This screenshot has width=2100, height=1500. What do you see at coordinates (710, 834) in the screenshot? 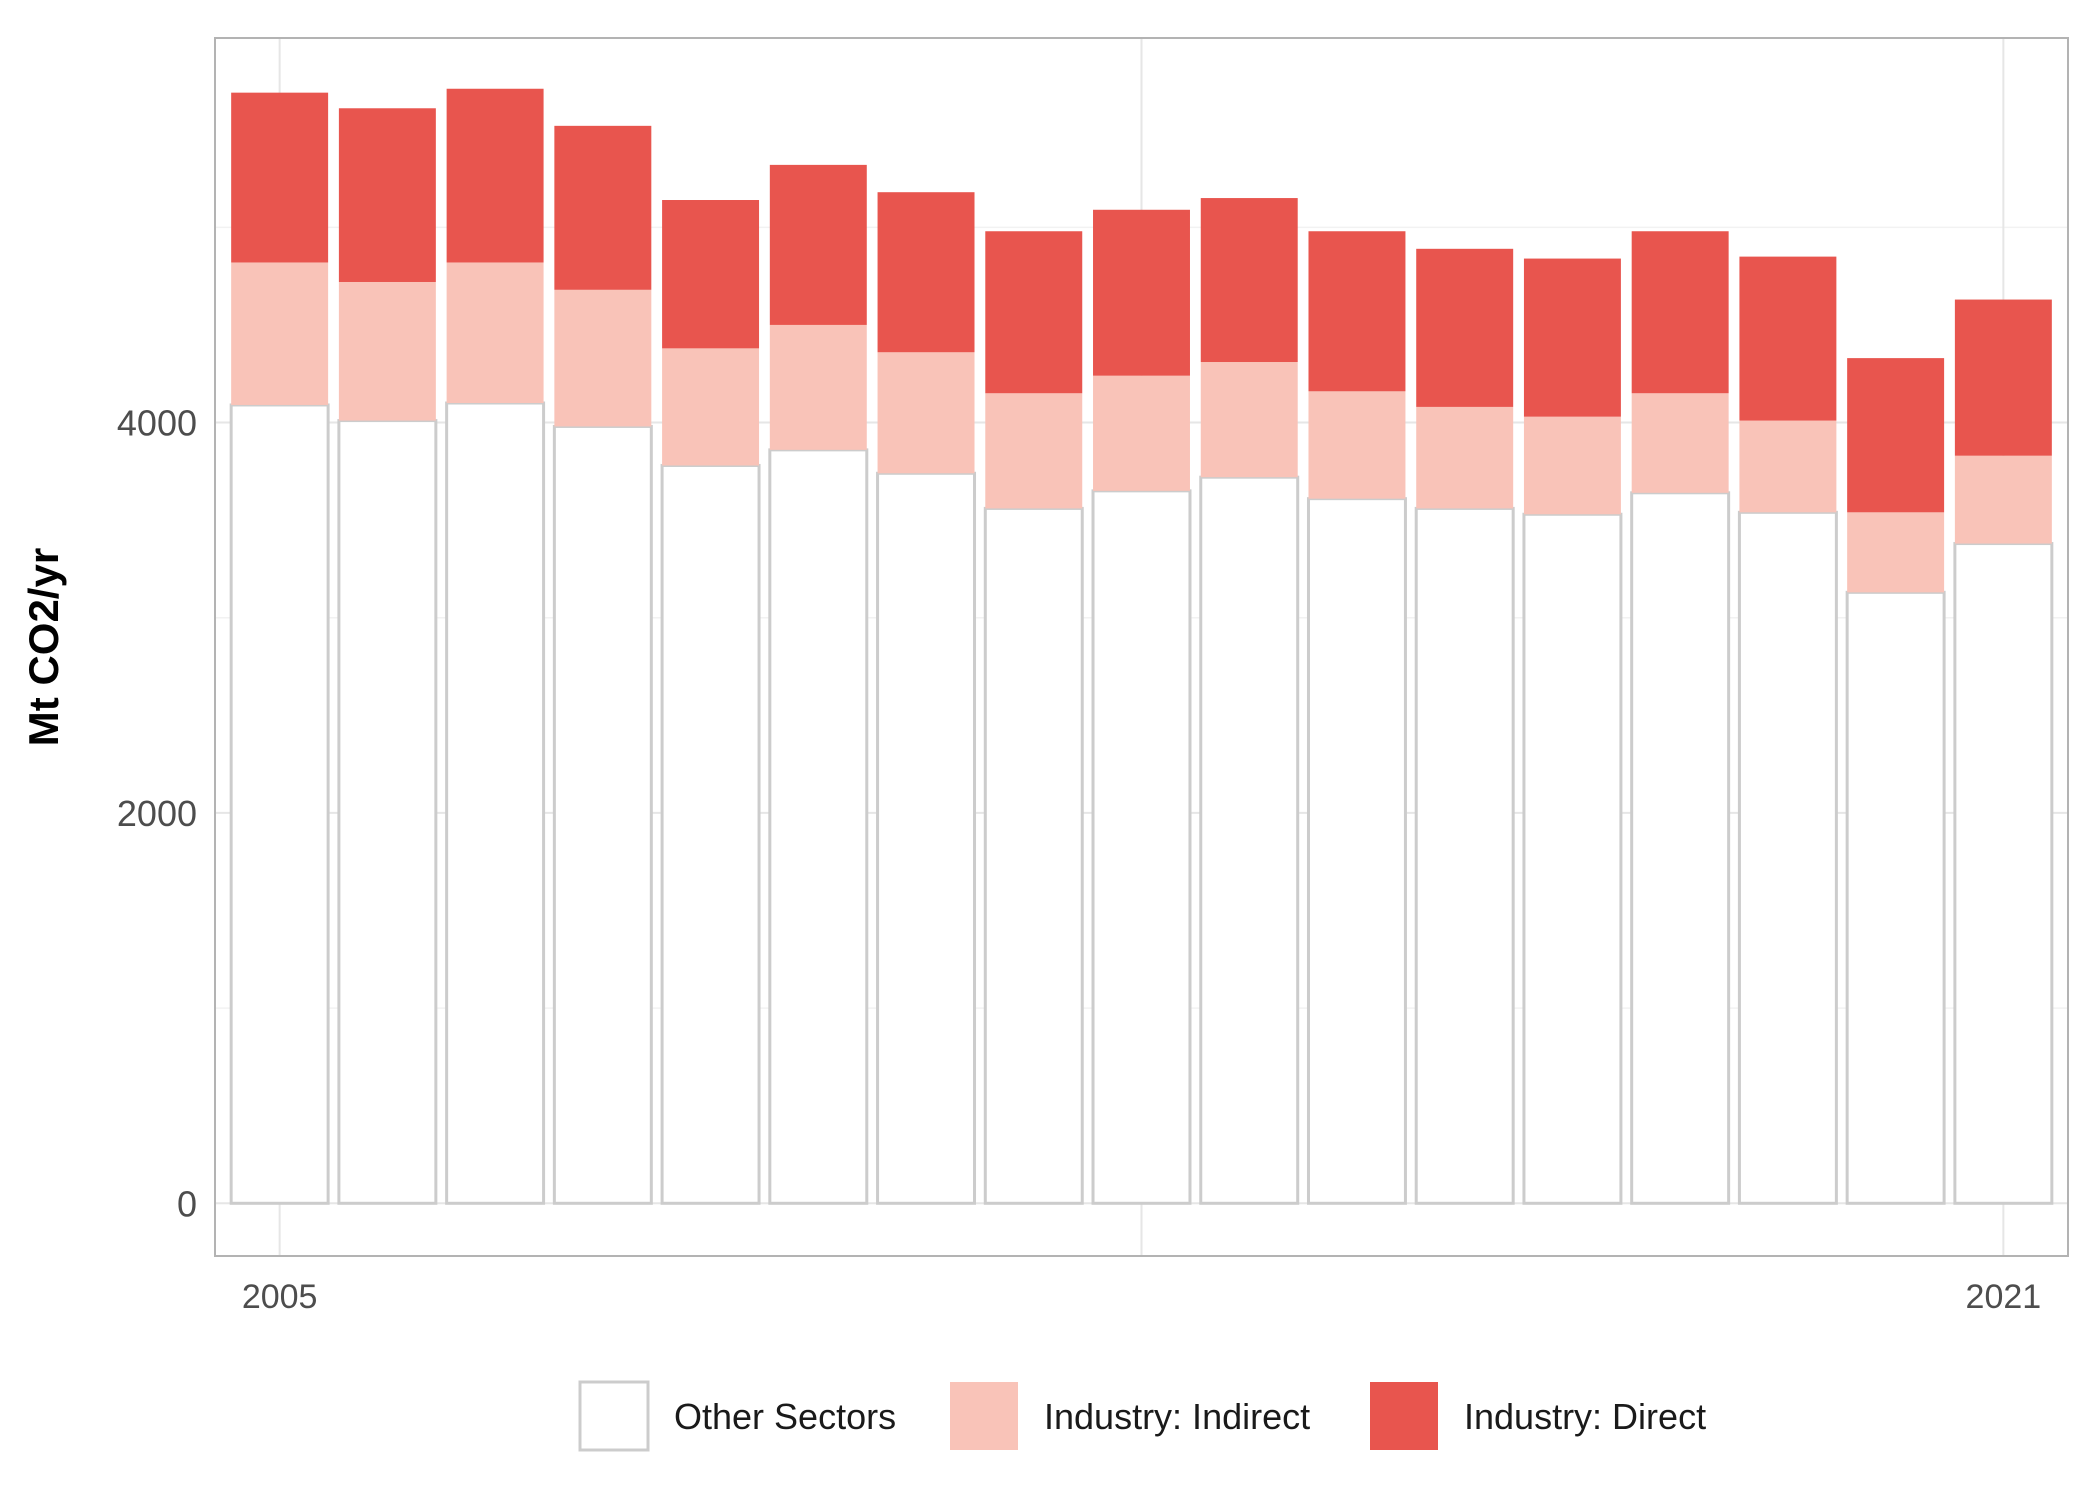
I see `bar-other-sectors-2009` at bounding box center [710, 834].